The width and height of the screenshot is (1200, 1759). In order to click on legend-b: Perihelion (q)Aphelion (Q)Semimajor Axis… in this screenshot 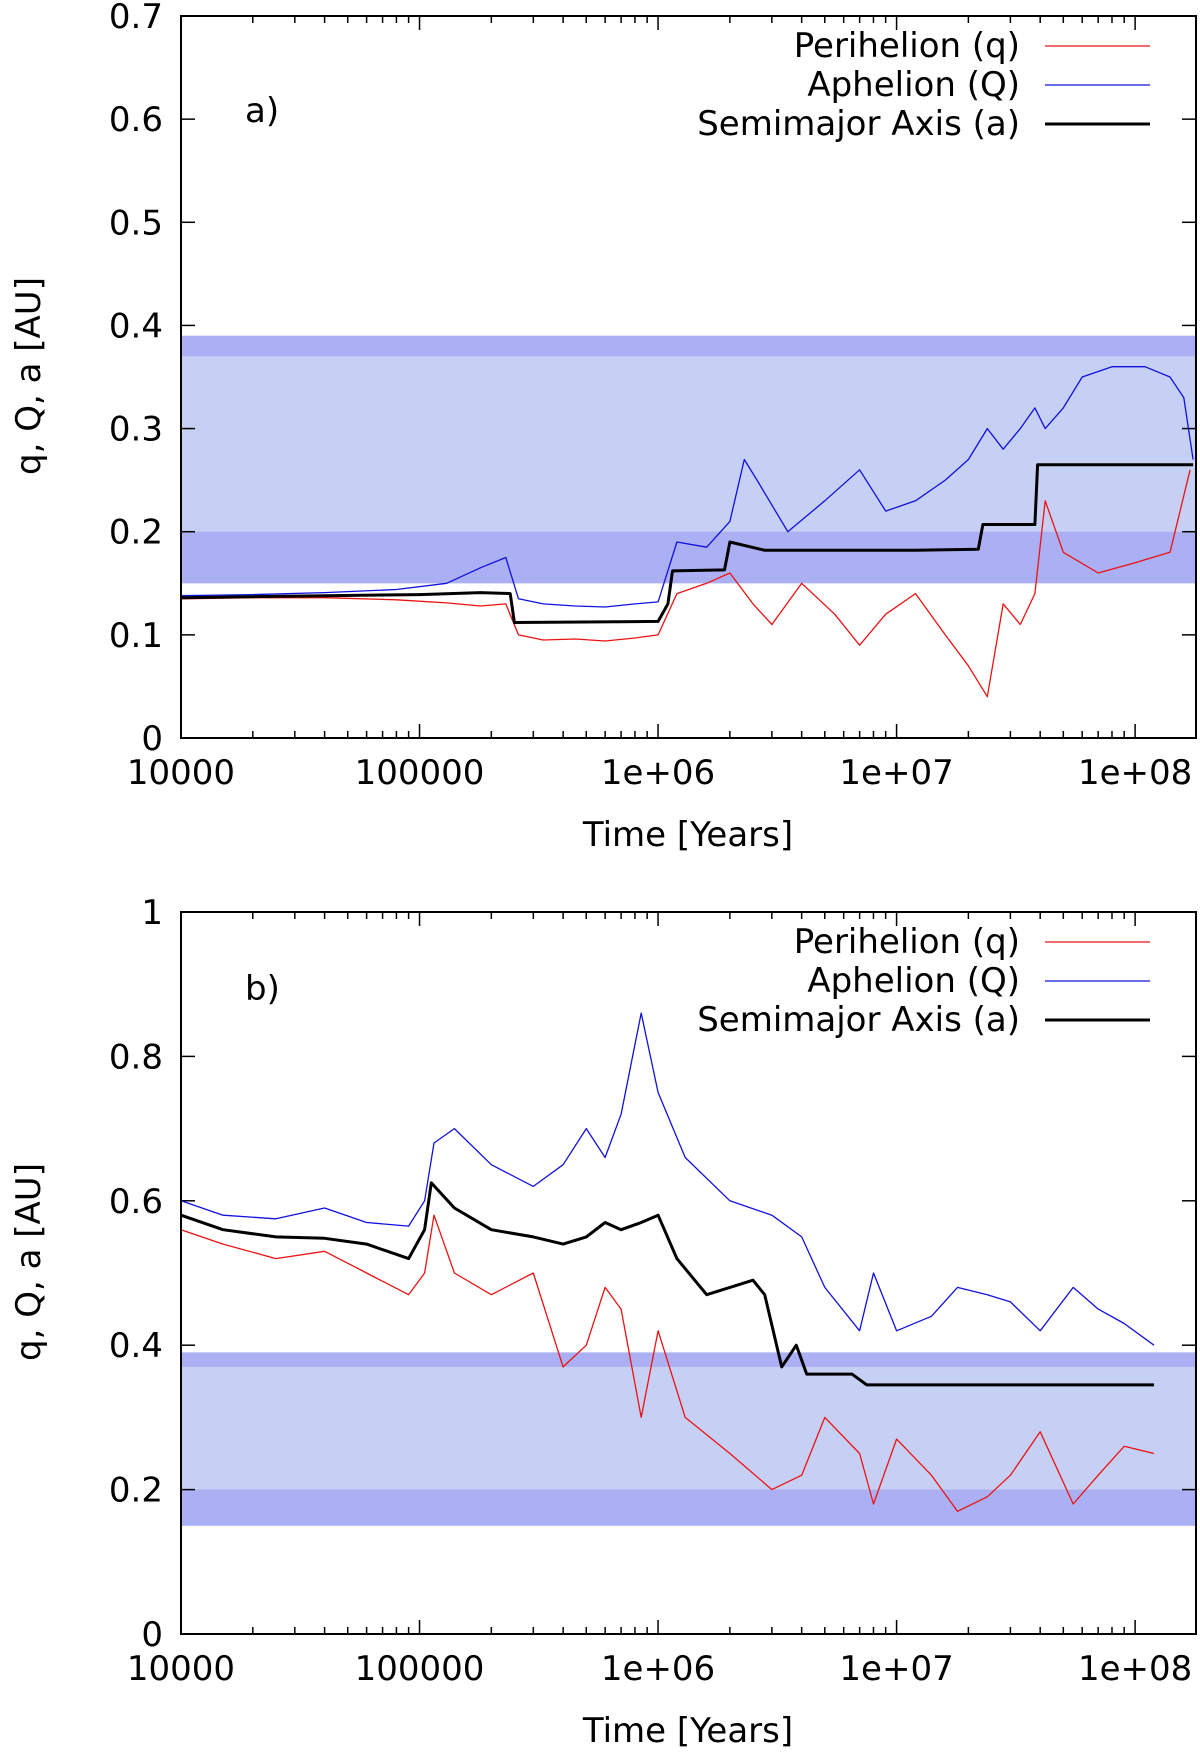, I will do `click(923, 981)`.